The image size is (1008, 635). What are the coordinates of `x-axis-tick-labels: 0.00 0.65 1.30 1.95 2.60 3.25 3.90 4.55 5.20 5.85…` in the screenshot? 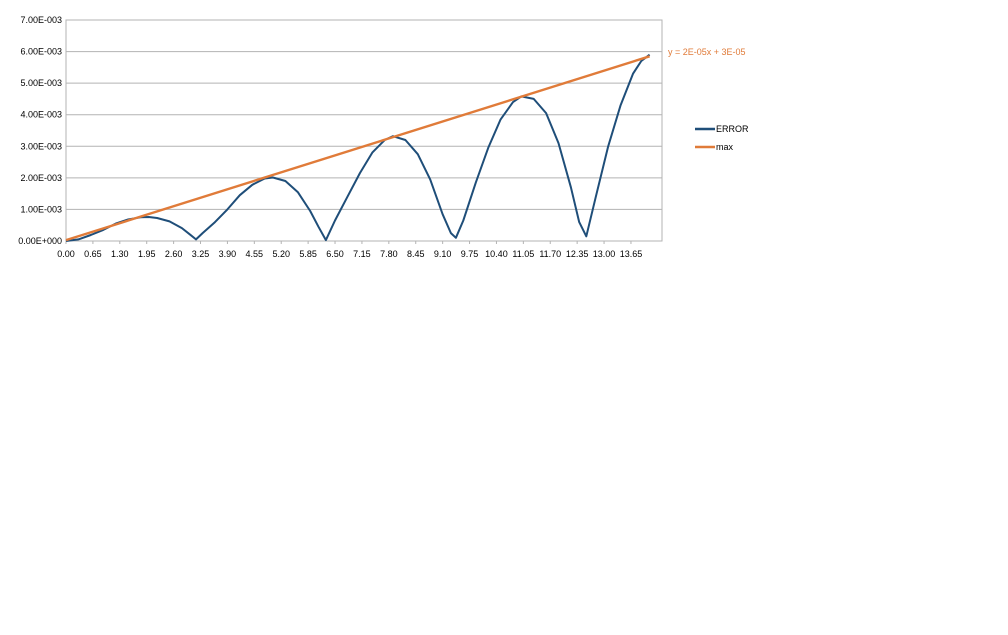 It's located at (349, 250).